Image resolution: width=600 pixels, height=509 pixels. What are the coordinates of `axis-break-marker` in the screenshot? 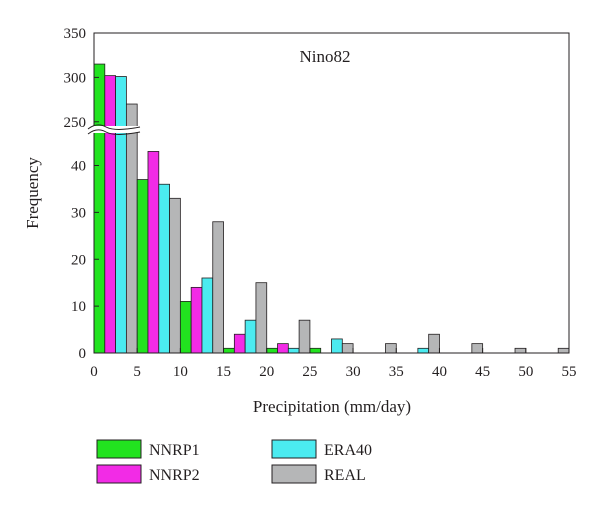 It's located at (114, 129).